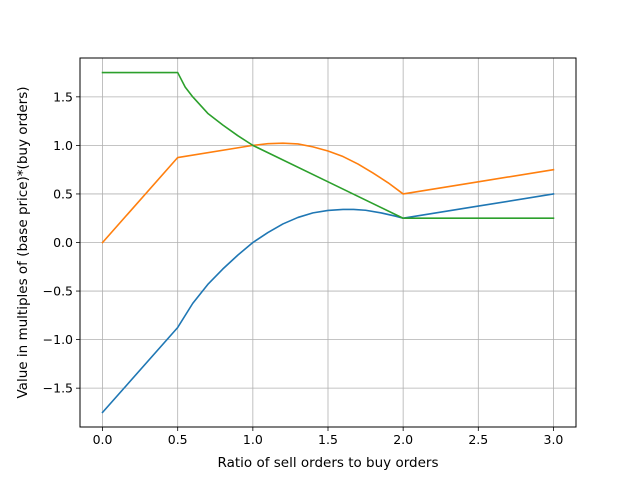 This screenshot has height=484, width=640. What do you see at coordinates (103, 439) in the screenshot?
I see `x-tick-label: 0.0` at bounding box center [103, 439].